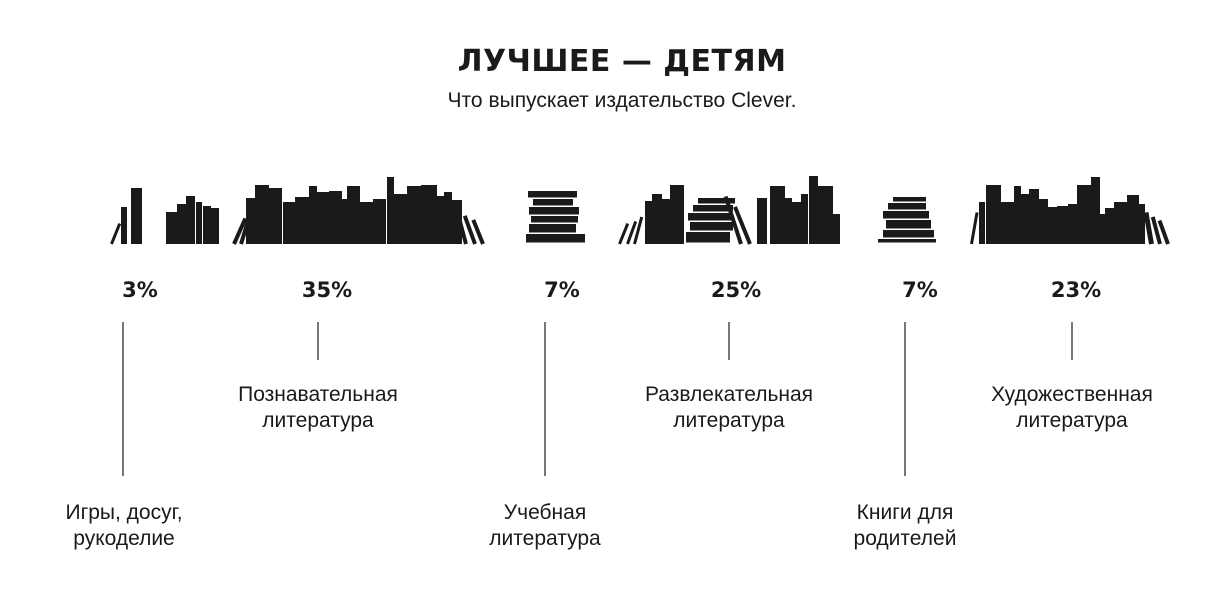 The image size is (1222, 600). What do you see at coordinates (729, 407) in the screenshot?
I see `category-name: Развлекательная литература` at bounding box center [729, 407].